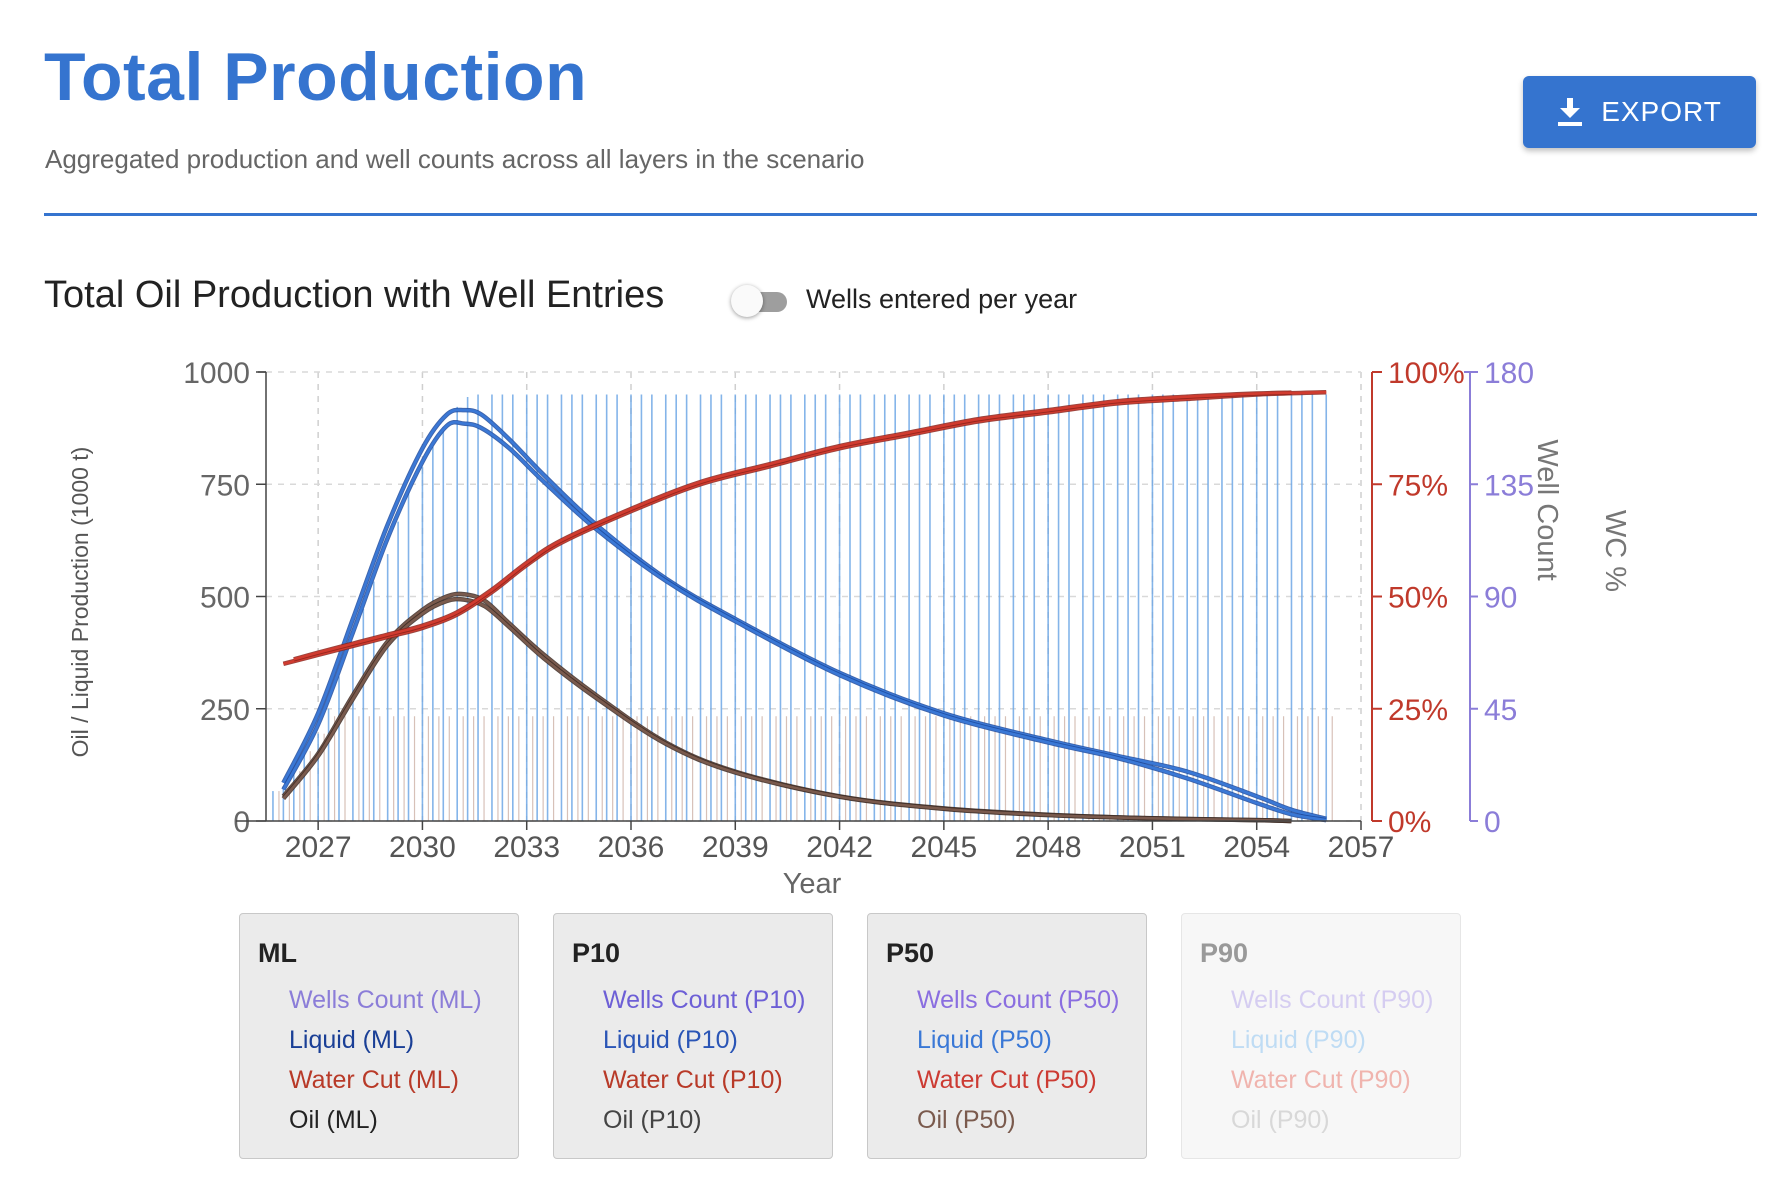  I want to click on legend-item: Wells Count (P50), so click(1018, 1000).